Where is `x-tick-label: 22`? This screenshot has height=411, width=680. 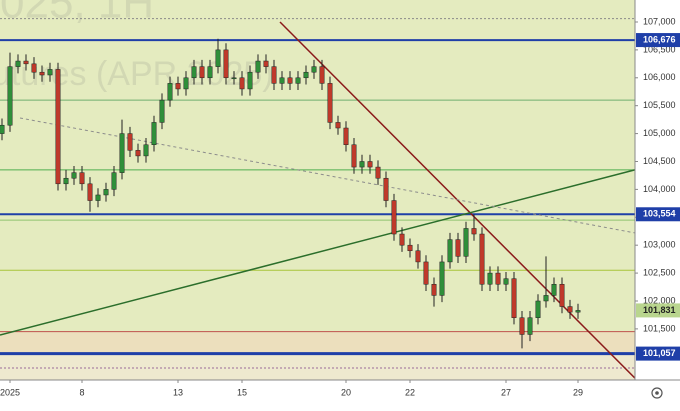 x-tick-label: 22 is located at coordinates (410, 392).